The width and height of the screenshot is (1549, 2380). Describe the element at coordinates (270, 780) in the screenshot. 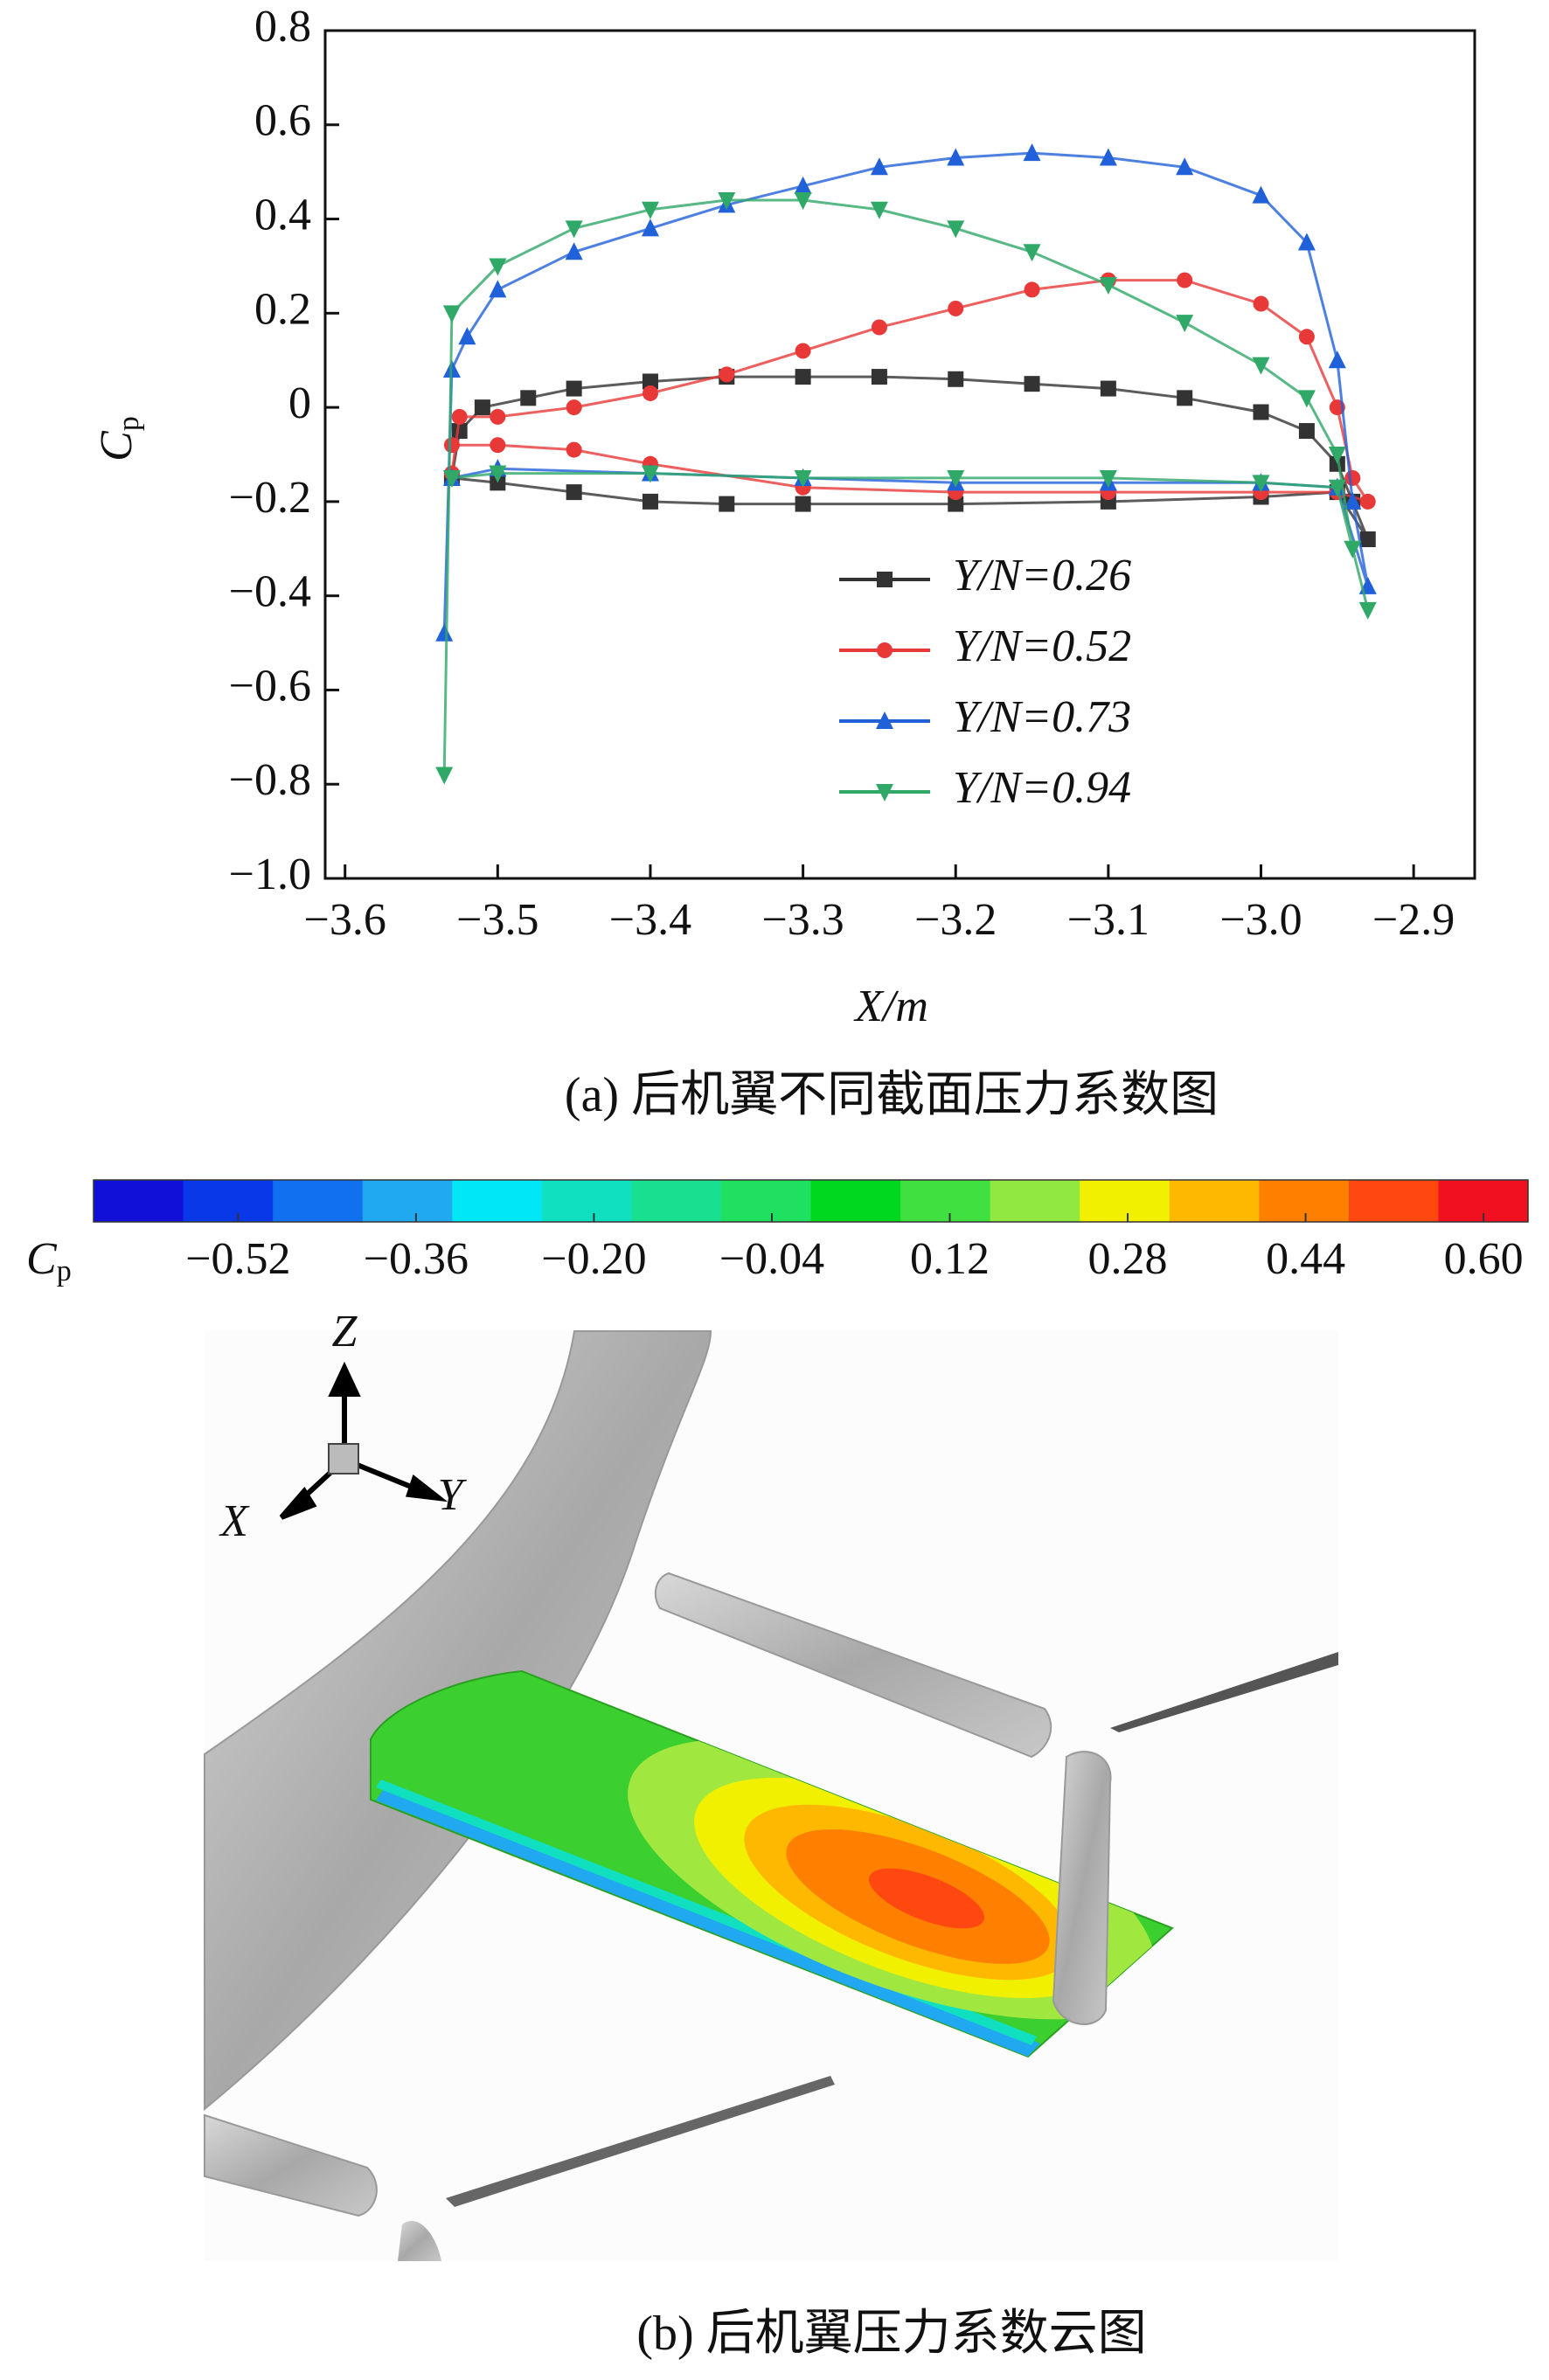

I see `y-tick-label: −0.8` at that location.